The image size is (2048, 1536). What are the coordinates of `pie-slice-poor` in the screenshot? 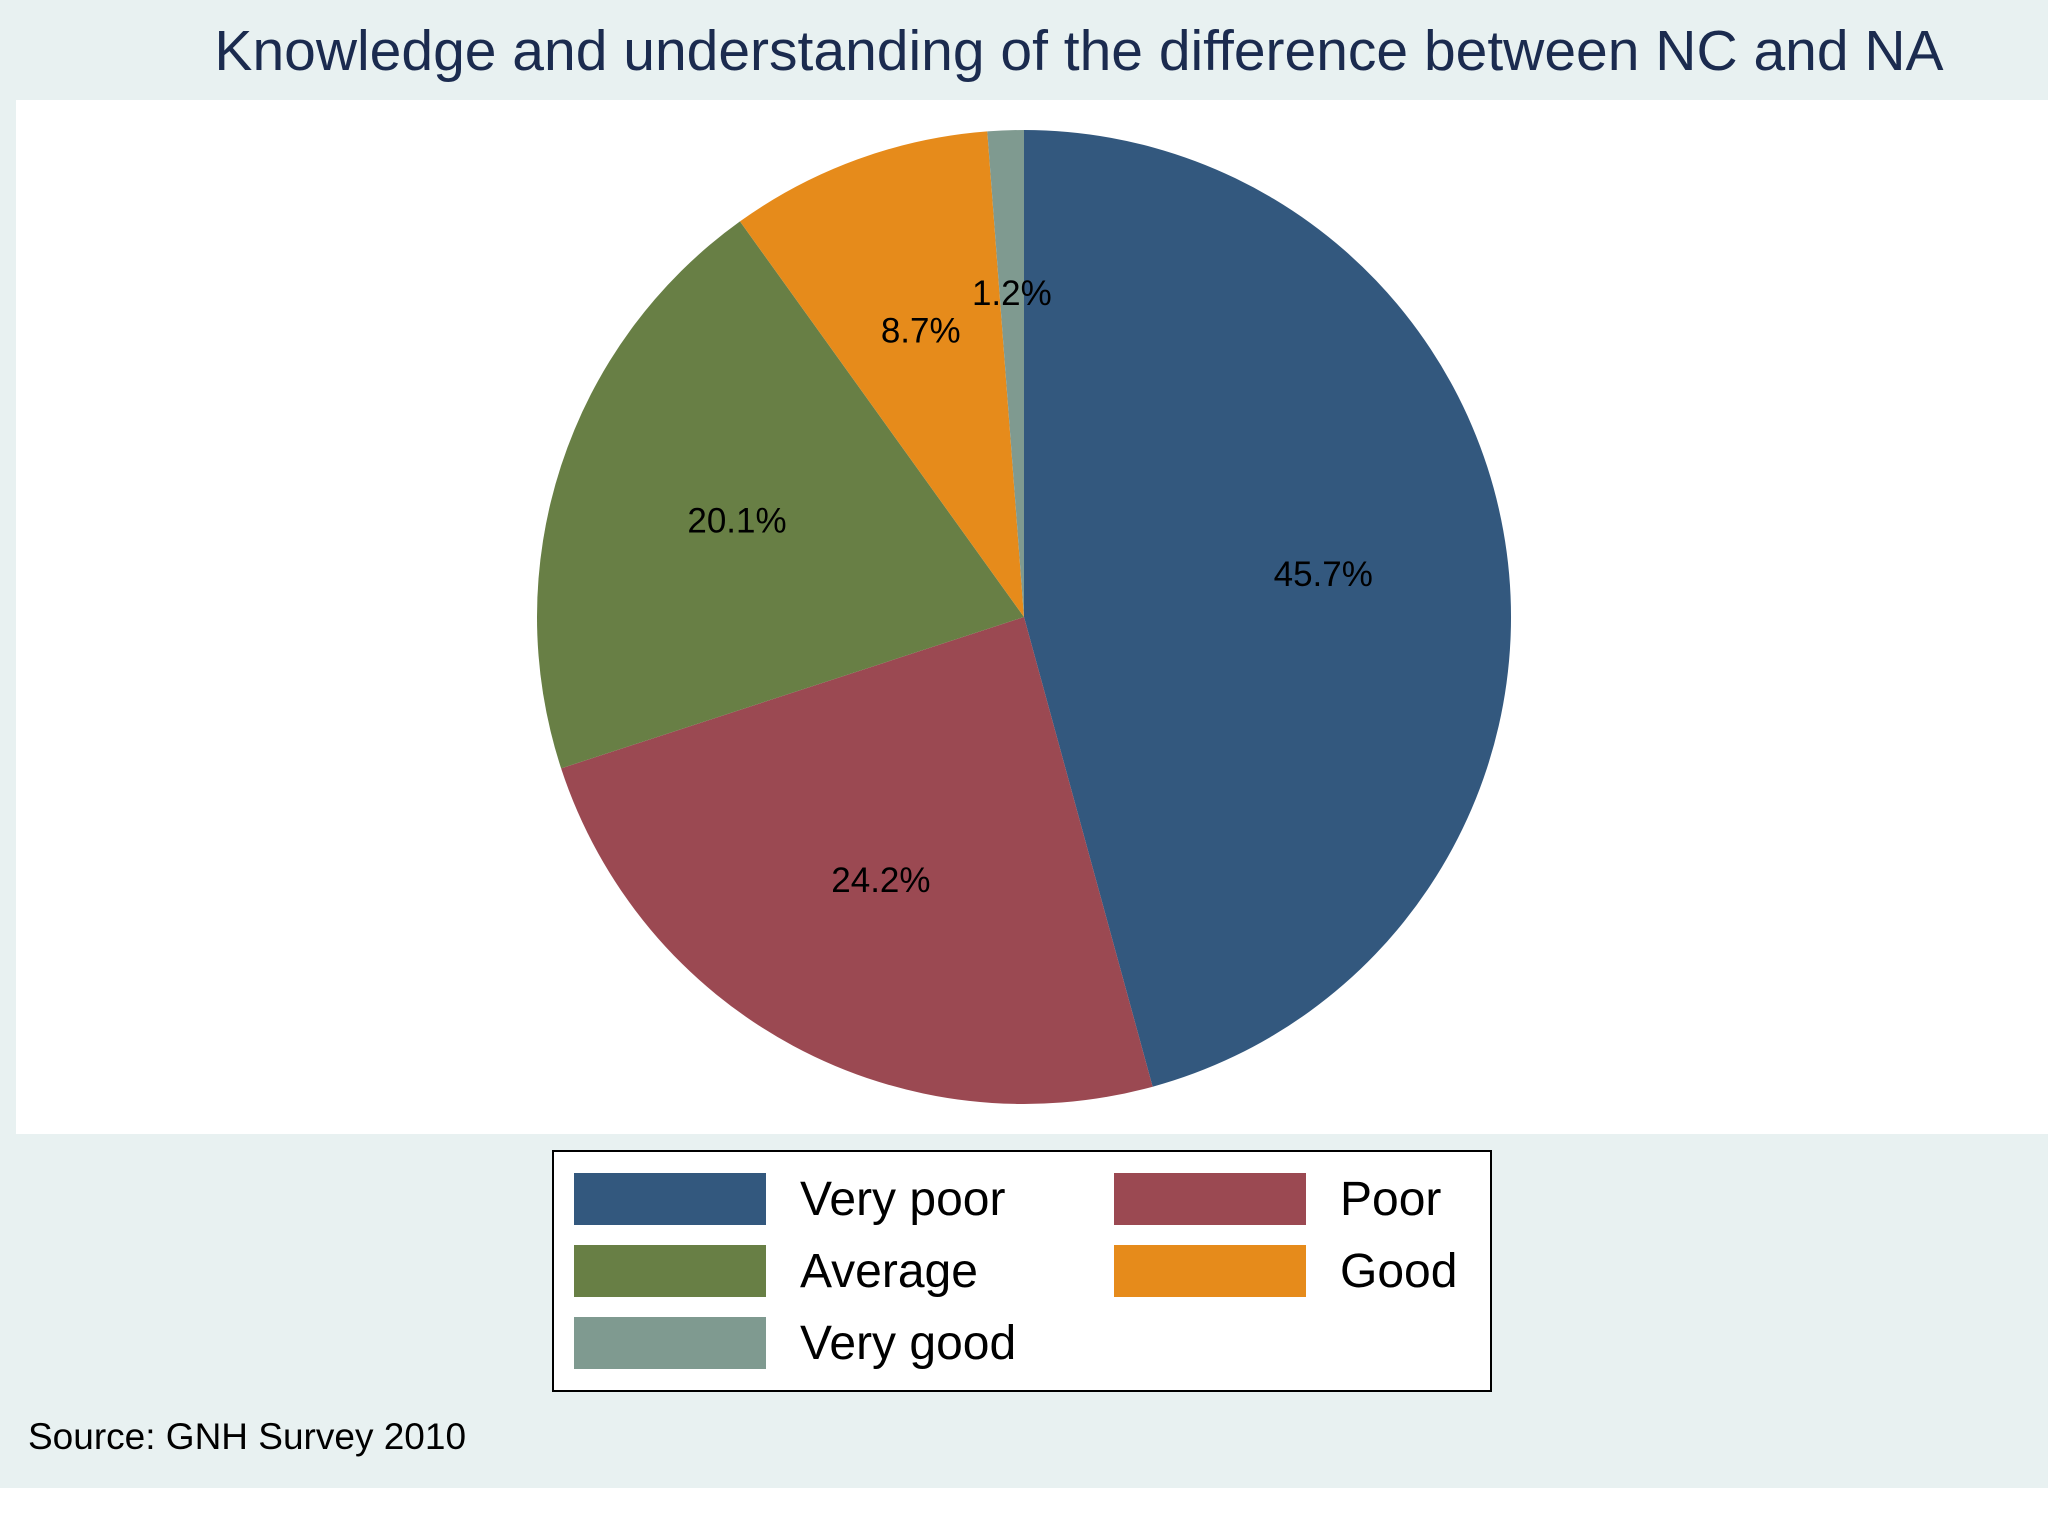 It's located at (857, 861).